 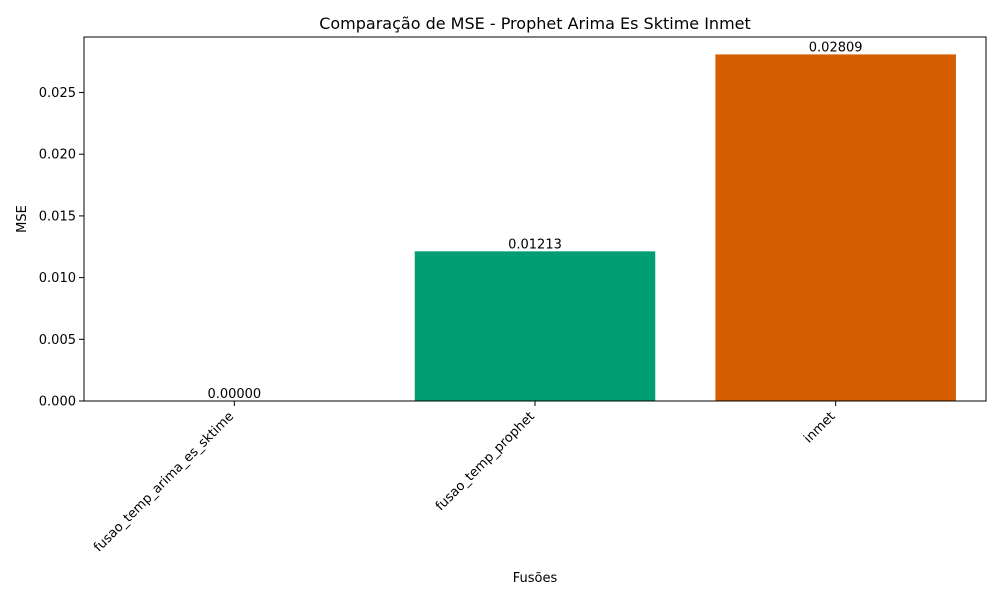 I want to click on y-axis-label: MSE, so click(x=22, y=219).